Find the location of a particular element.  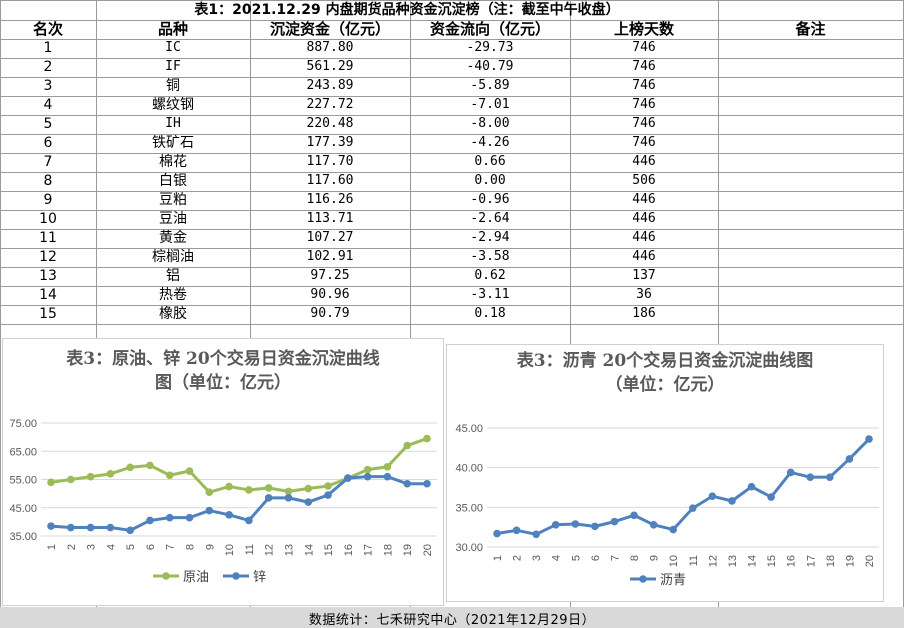

table-cell: -3.11 is located at coordinates (490, 294).